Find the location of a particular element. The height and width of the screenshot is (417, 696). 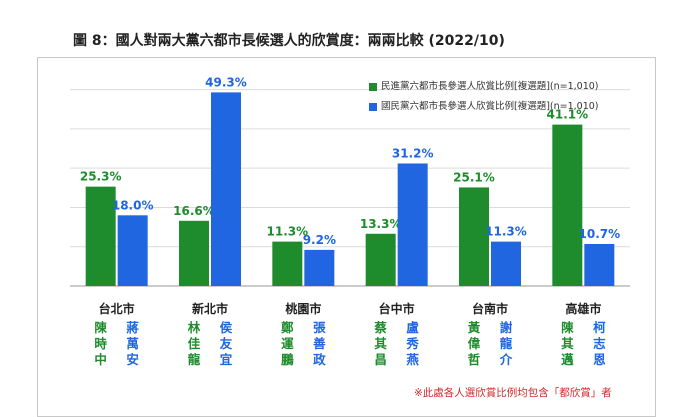

data-label: 49.3% is located at coordinates (226, 82).